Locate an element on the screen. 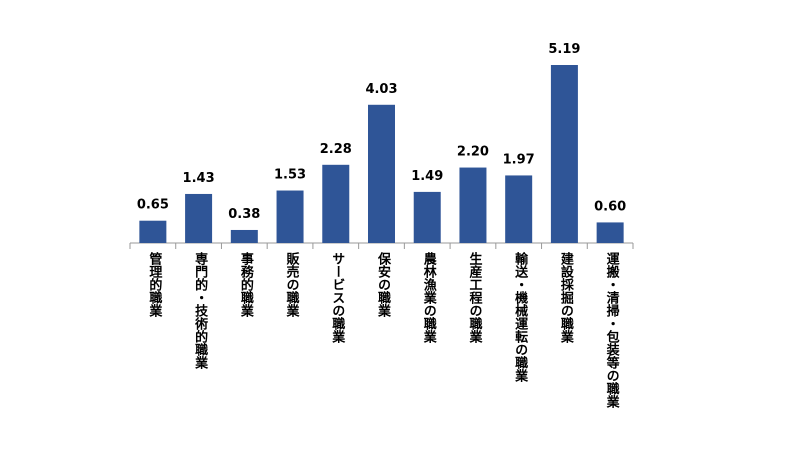  x-tick-label: 運搬・清掃・包装等の職業 is located at coordinates (612, 330).